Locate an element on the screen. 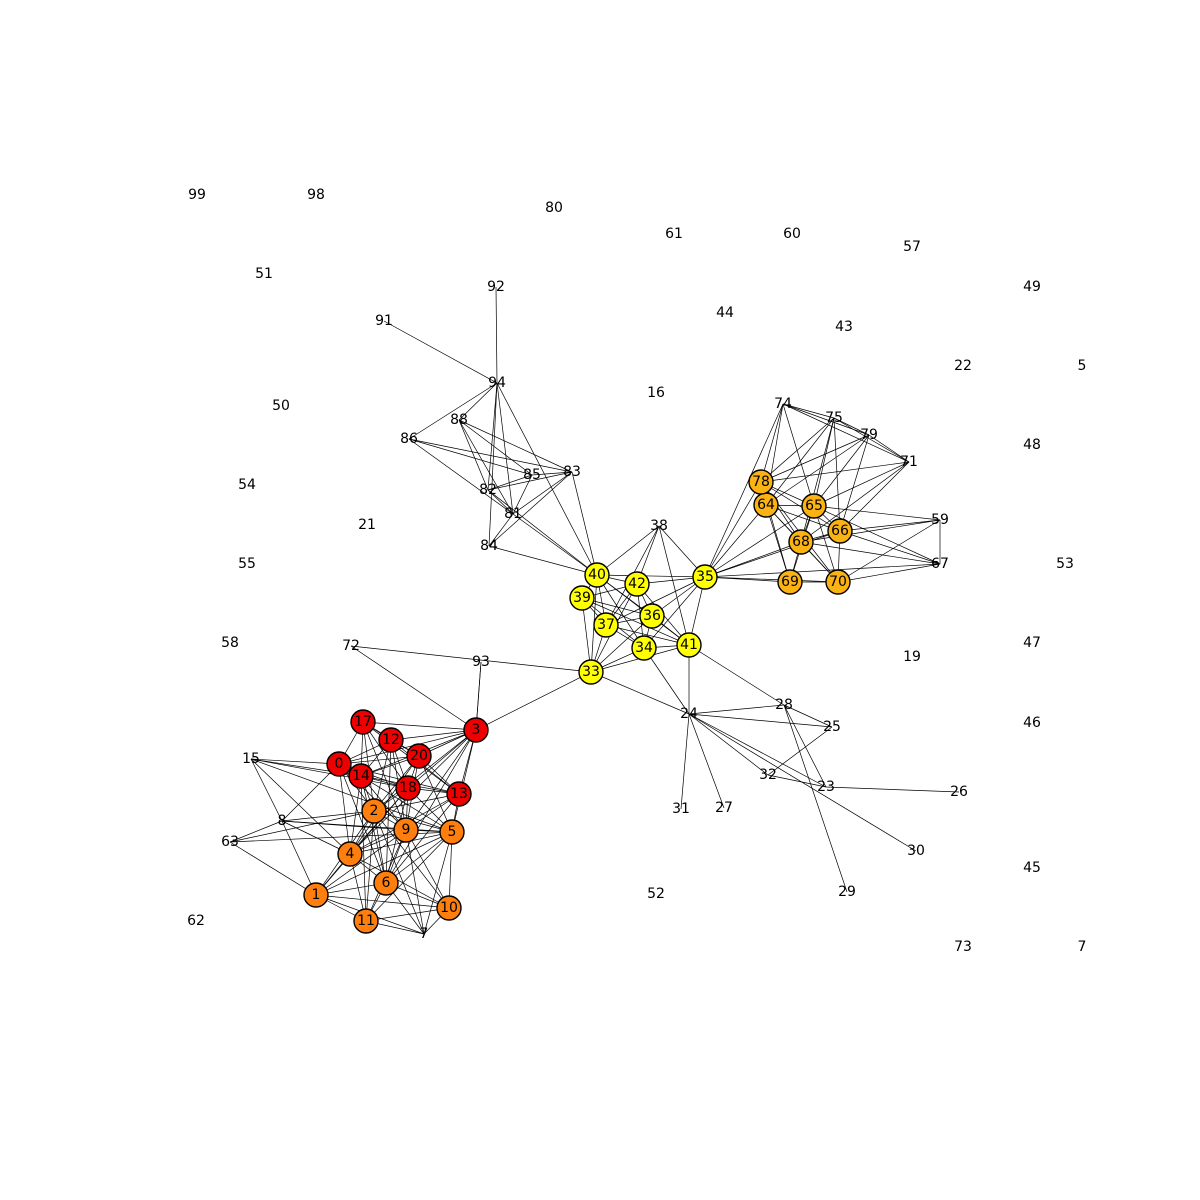 The image size is (1200, 1200). node-69: 69 is located at coordinates (790, 582).